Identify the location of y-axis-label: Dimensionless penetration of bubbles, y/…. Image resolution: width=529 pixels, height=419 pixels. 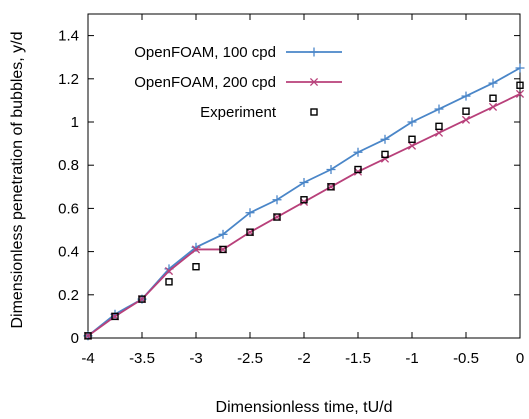
(17, 179).